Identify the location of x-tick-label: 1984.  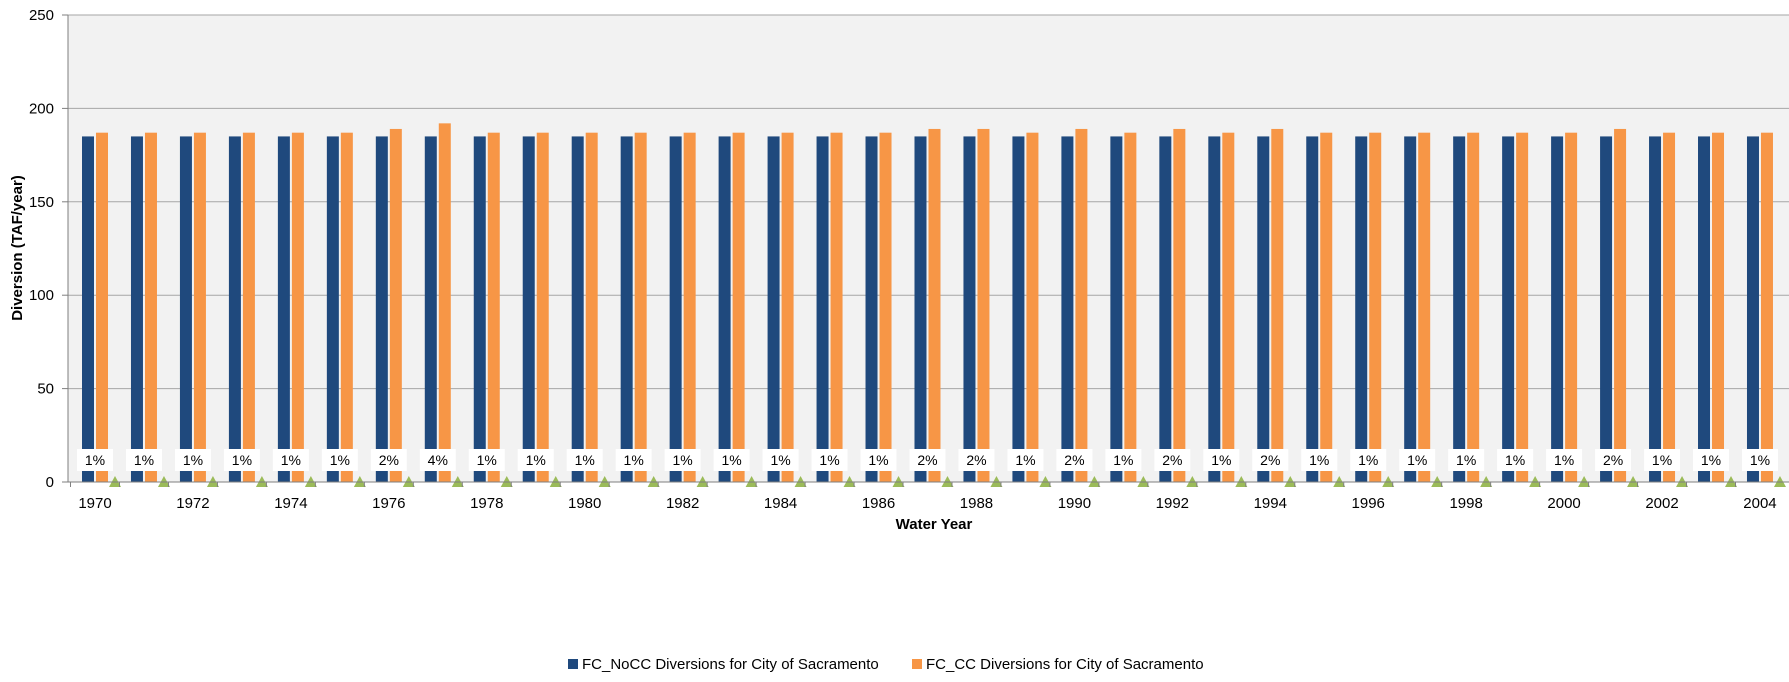
(780, 503).